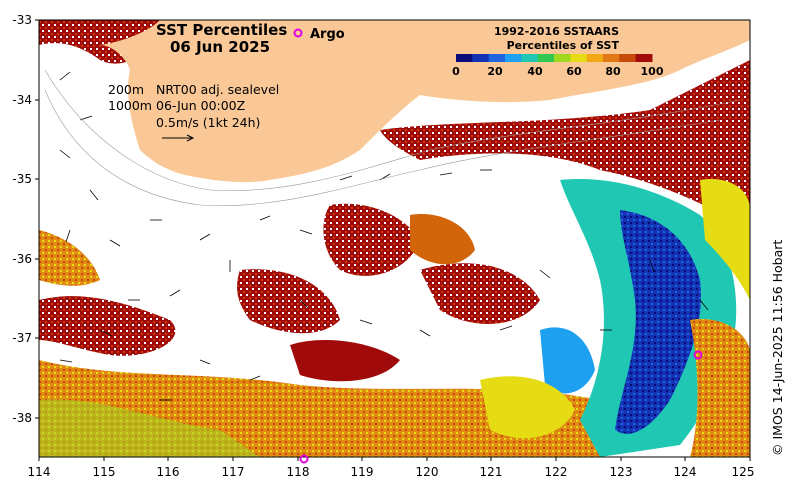  What do you see at coordinates (200, 105) in the screenshot?
I see `datetime-label: 06-Jun 00:00Z` at bounding box center [200, 105].